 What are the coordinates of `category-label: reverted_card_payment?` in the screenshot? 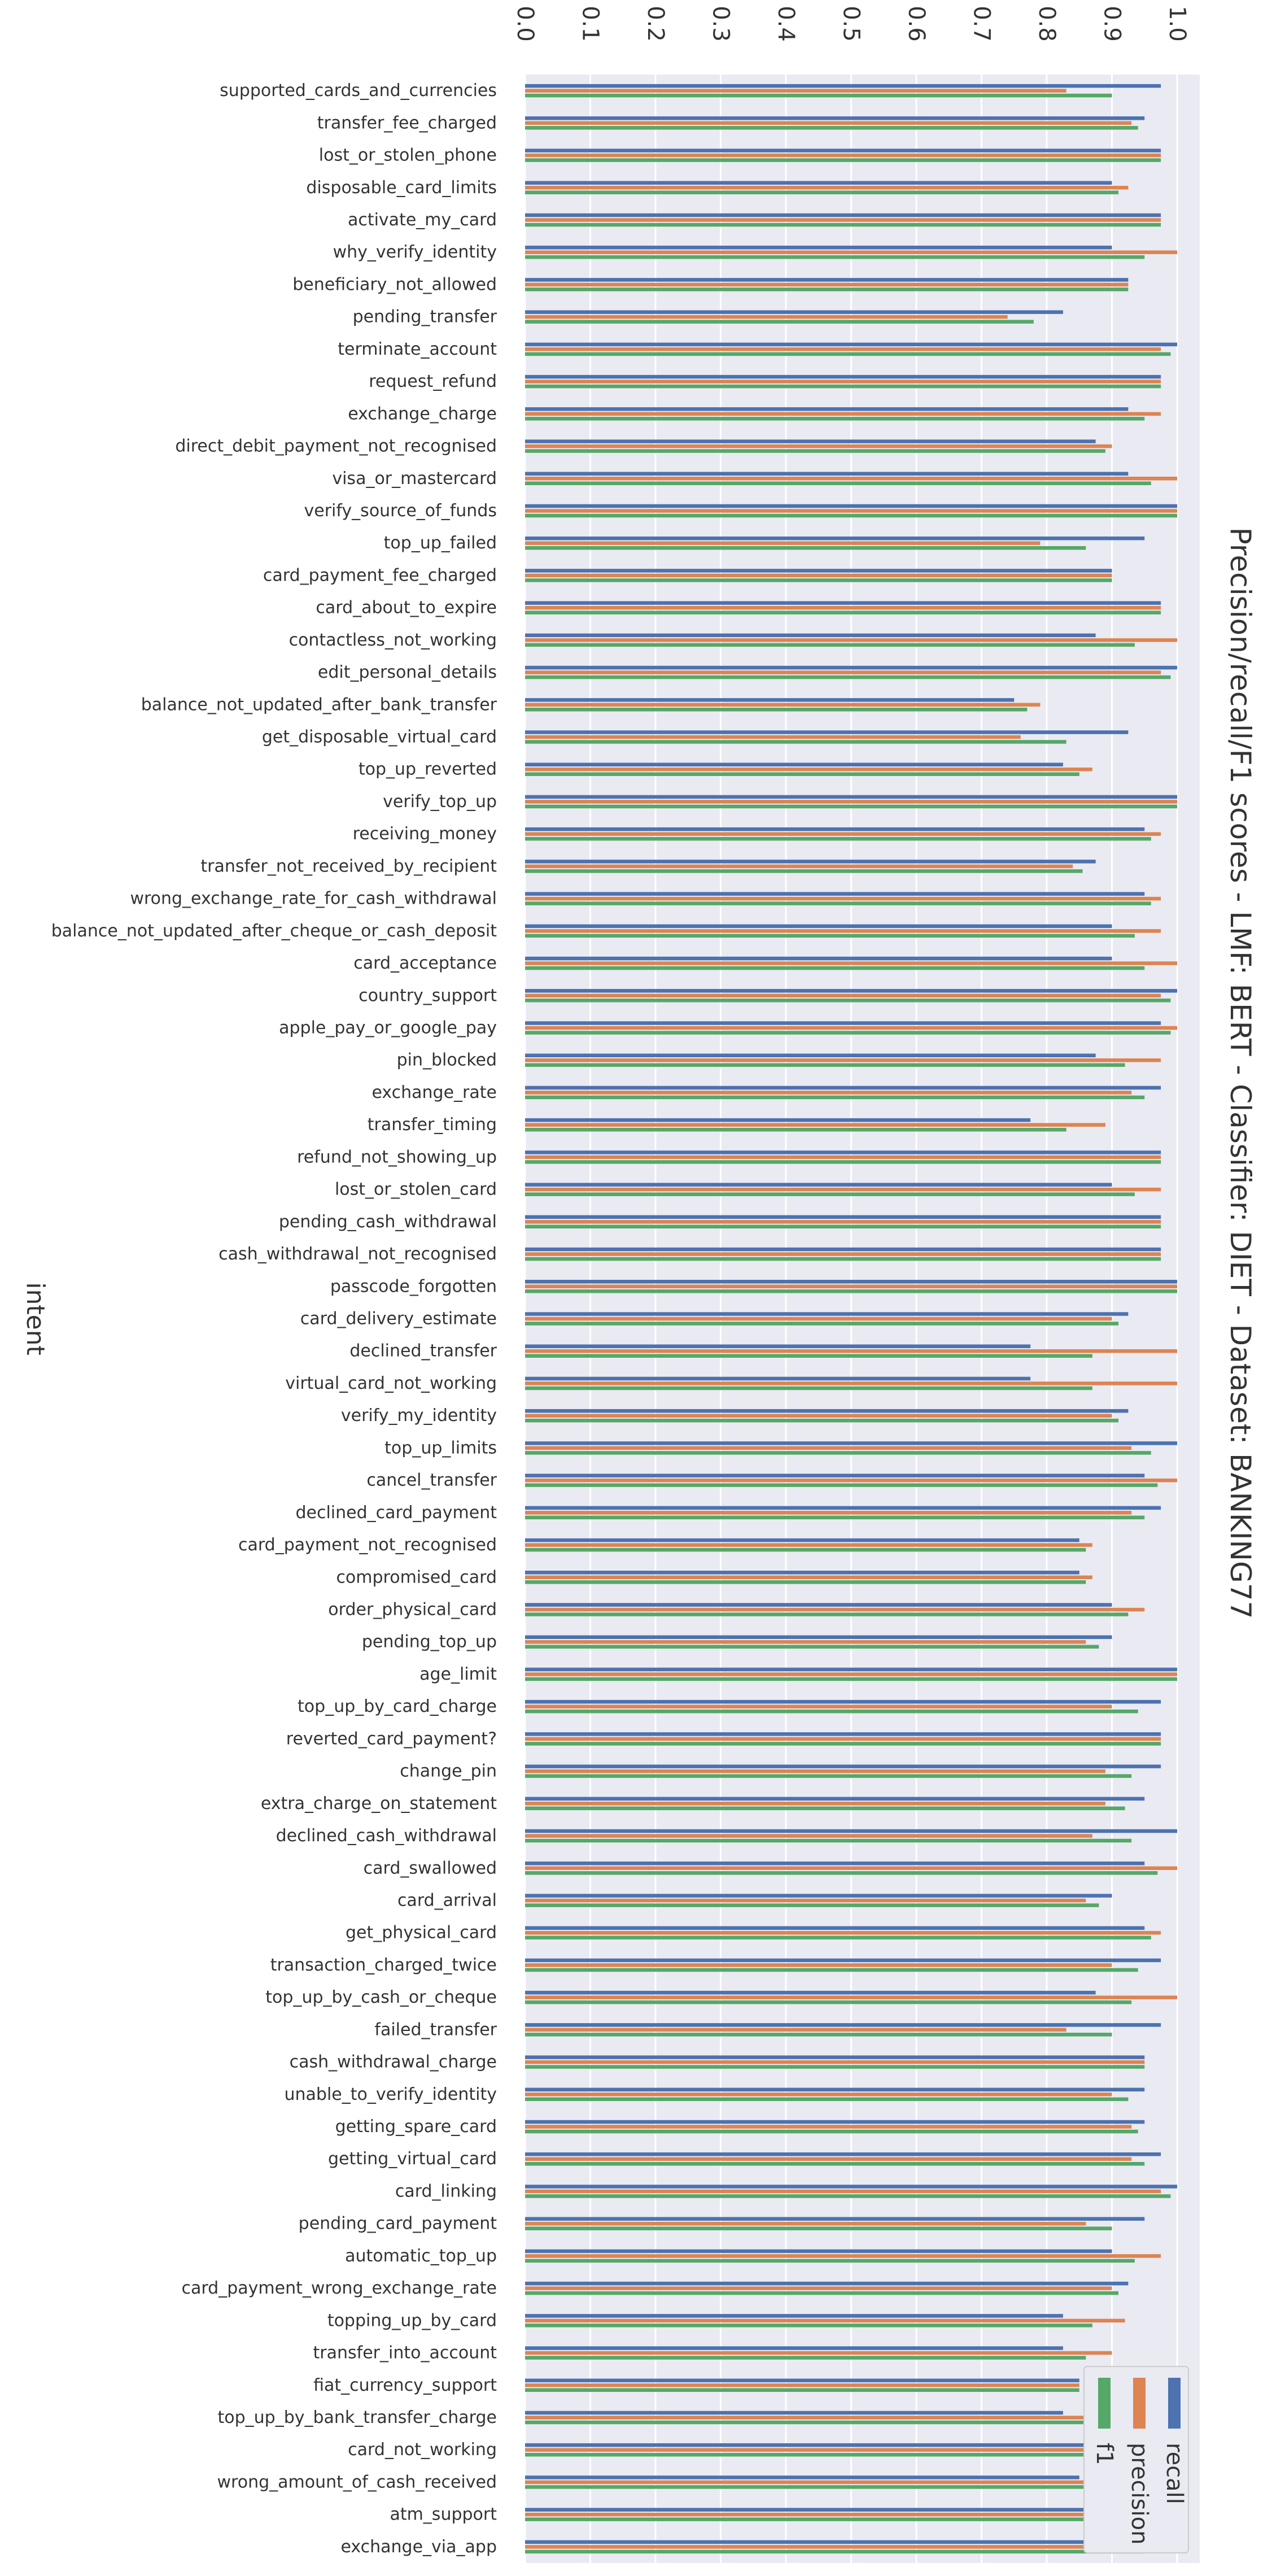 It's located at (391, 1739).